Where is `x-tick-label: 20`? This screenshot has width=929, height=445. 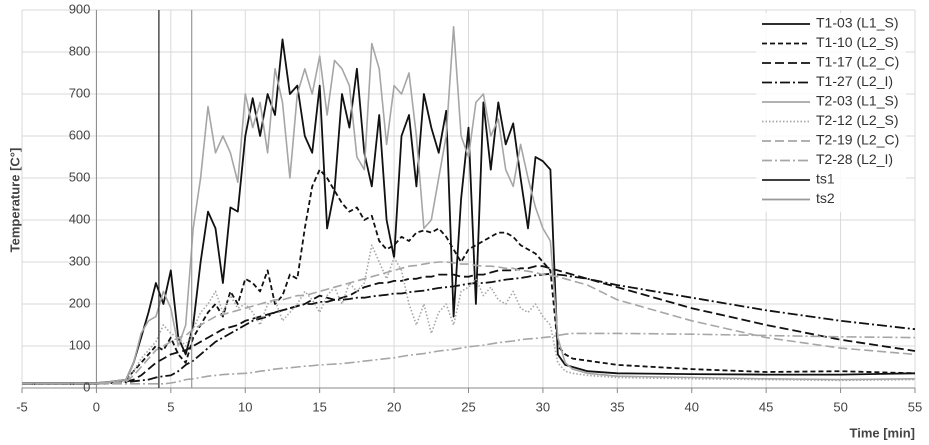 x-tick-label: 20 is located at coordinates (394, 406).